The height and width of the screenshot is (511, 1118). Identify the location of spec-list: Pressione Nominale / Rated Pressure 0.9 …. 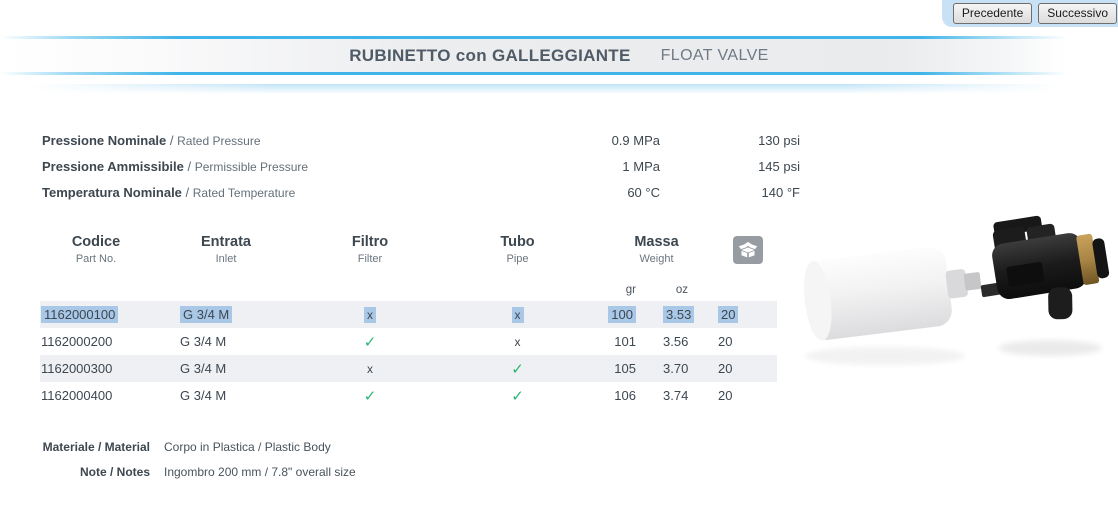
(421, 166).